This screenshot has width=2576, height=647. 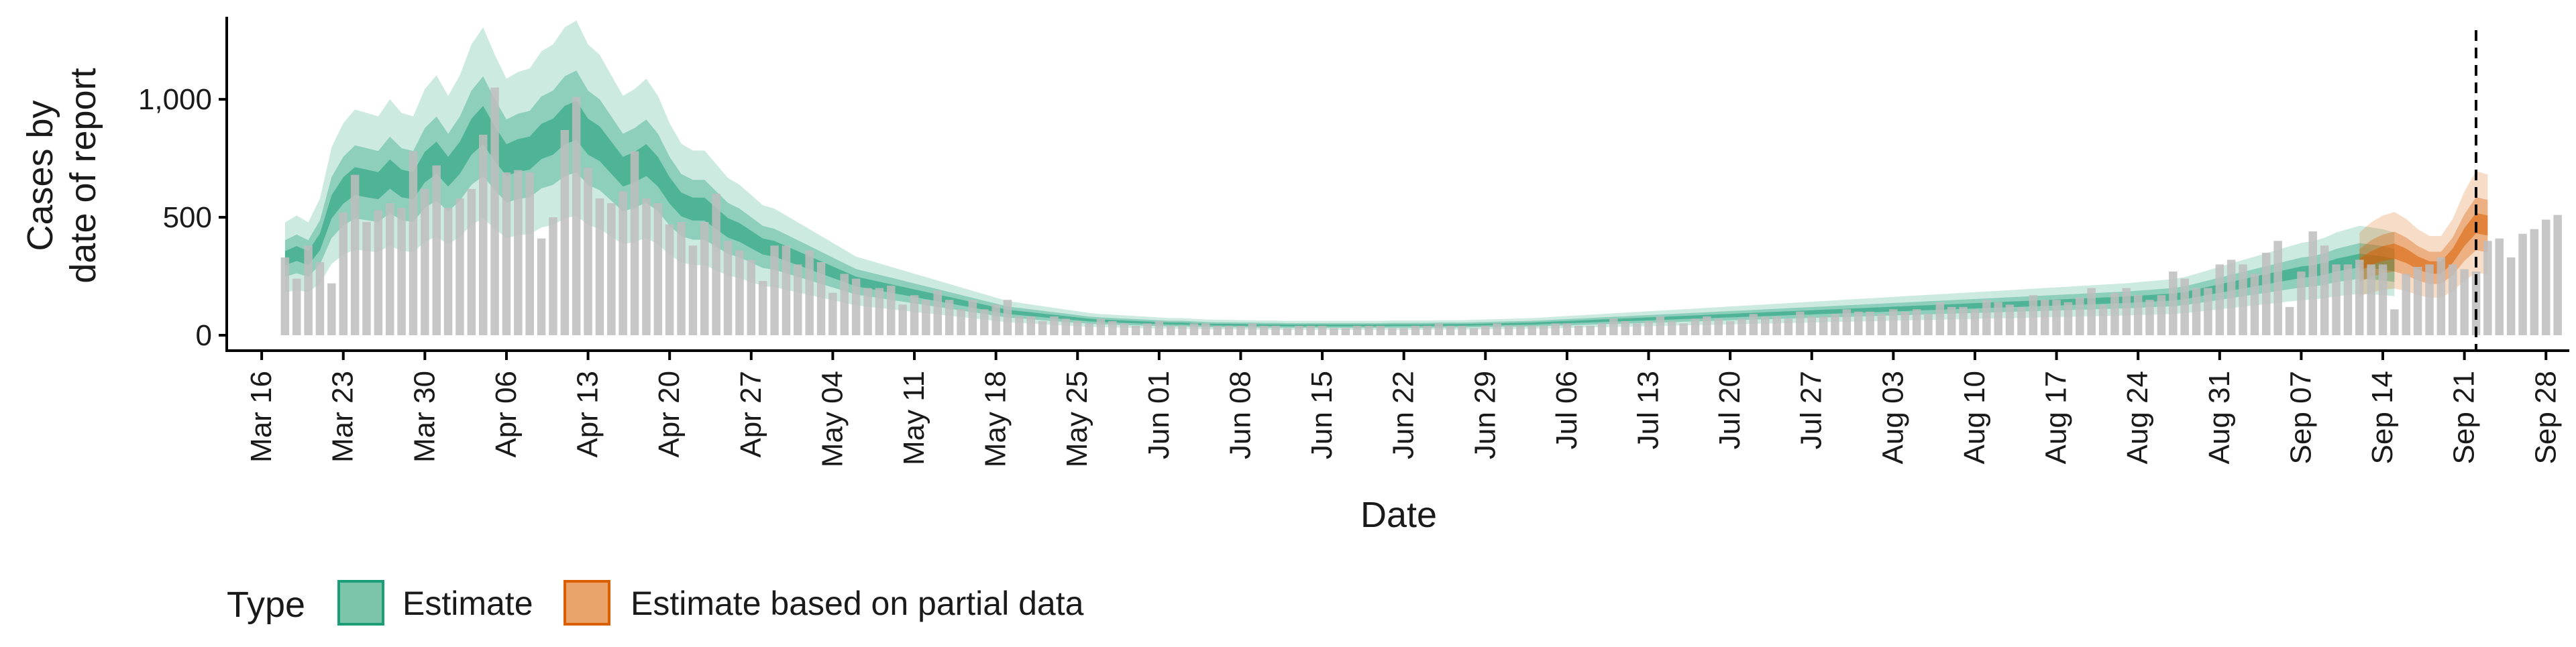 What do you see at coordinates (266, 605) in the screenshot?
I see `legend-title: Type` at bounding box center [266, 605].